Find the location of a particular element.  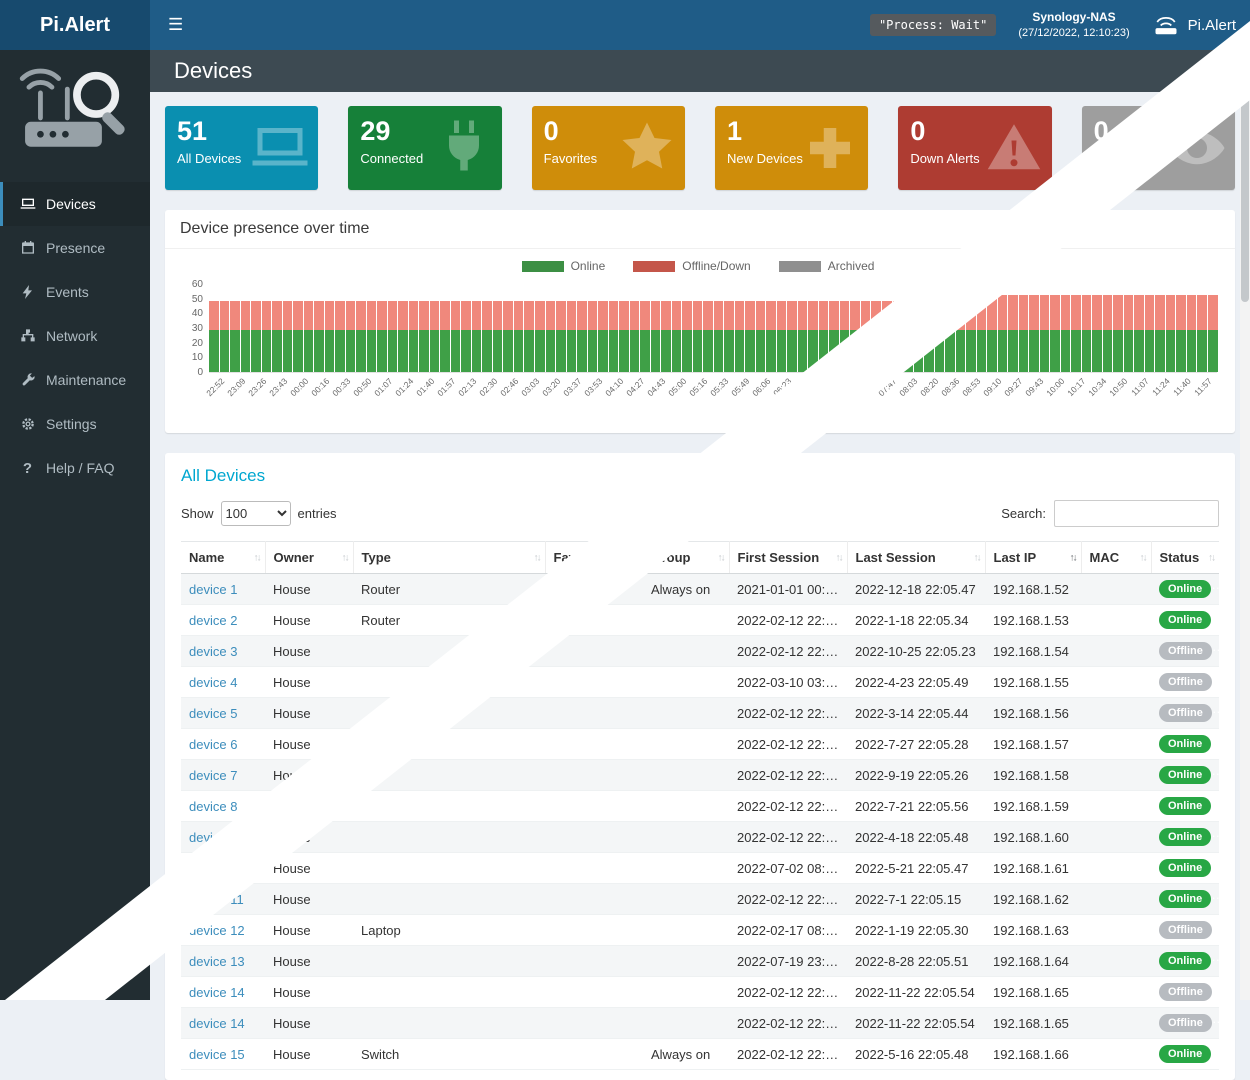

device-link: device 11 is located at coordinates (216, 899).